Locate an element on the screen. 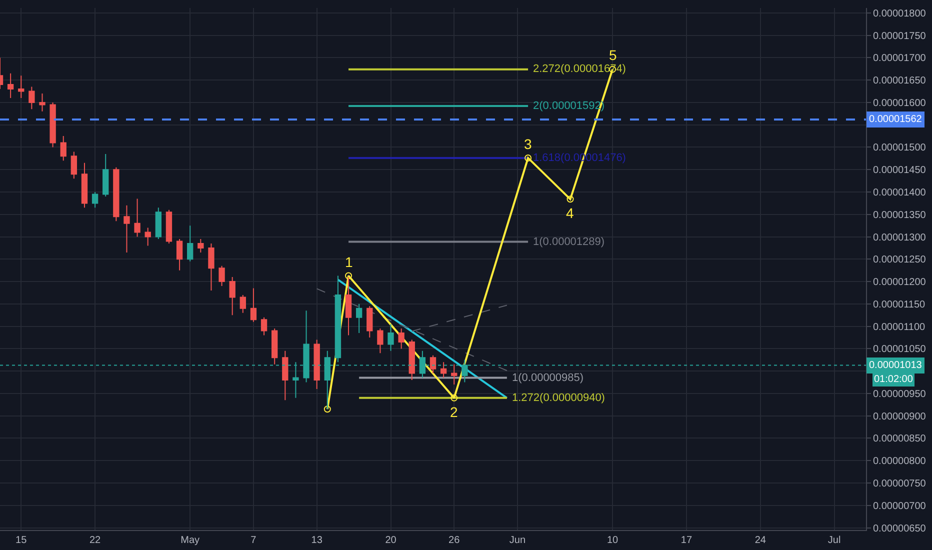 The width and height of the screenshot is (932, 550). x-tick-label: 20 is located at coordinates (391, 540).